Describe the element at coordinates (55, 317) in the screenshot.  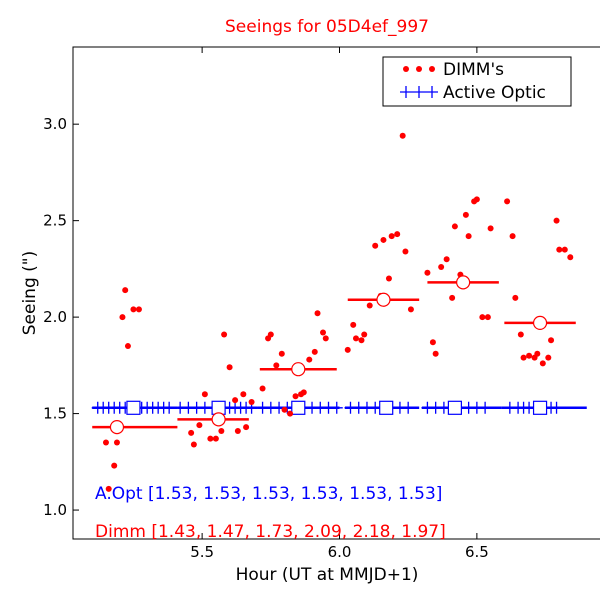
I see `y-tick-label: 2.0` at that location.